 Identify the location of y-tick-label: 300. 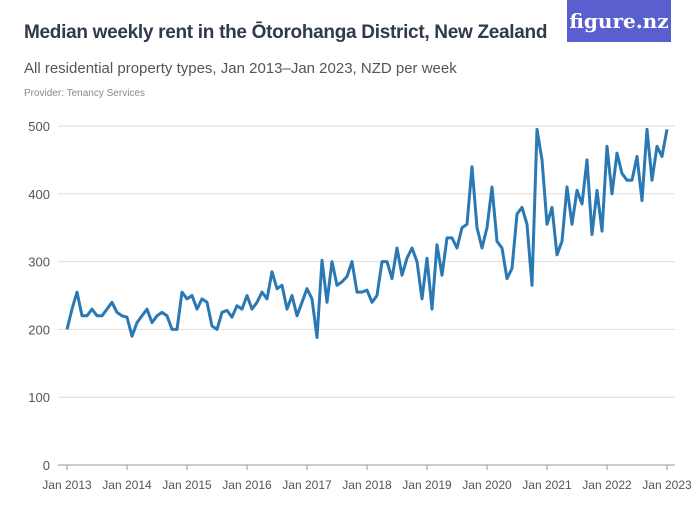
(39, 262).